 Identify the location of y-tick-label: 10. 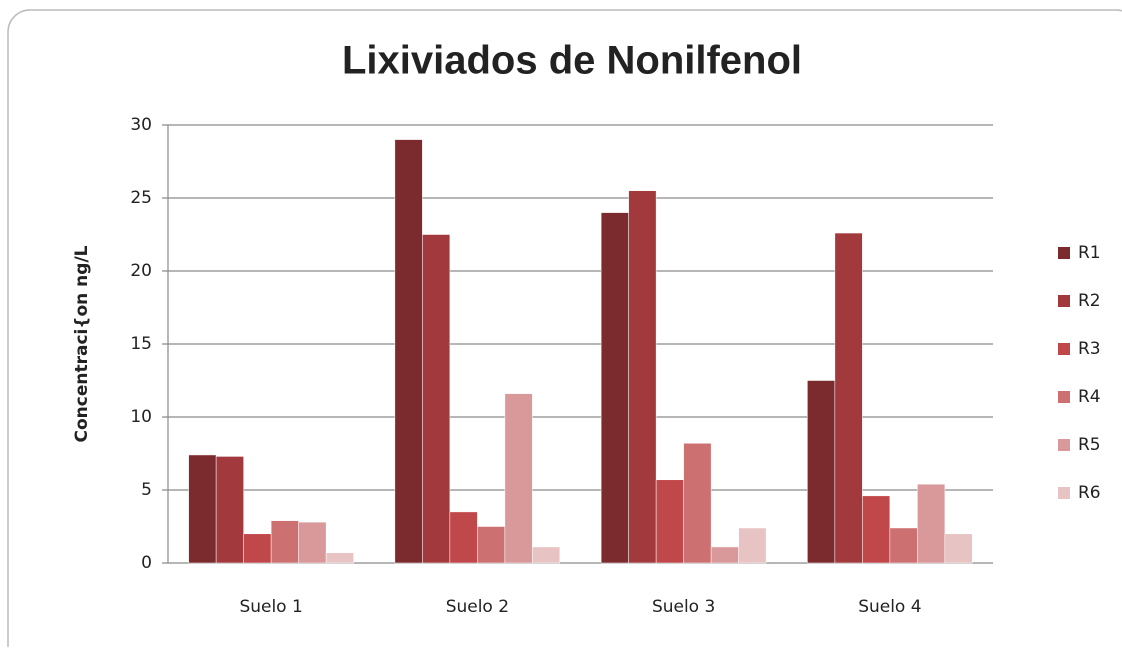
(141, 417).